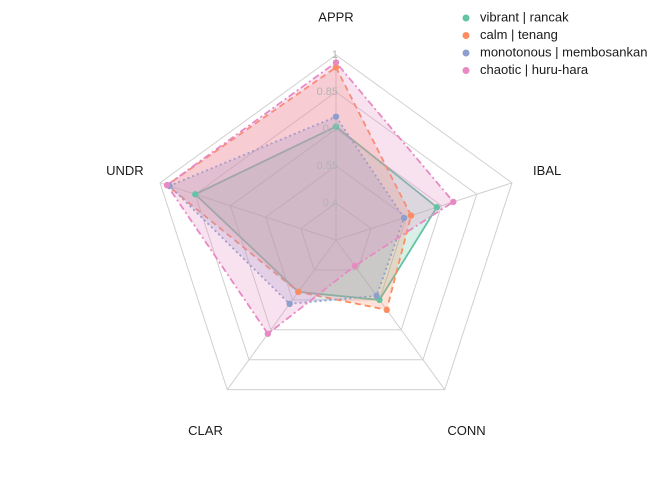  Describe the element at coordinates (327, 92) in the screenshot. I see `r-tick-label: 0.85` at that location.